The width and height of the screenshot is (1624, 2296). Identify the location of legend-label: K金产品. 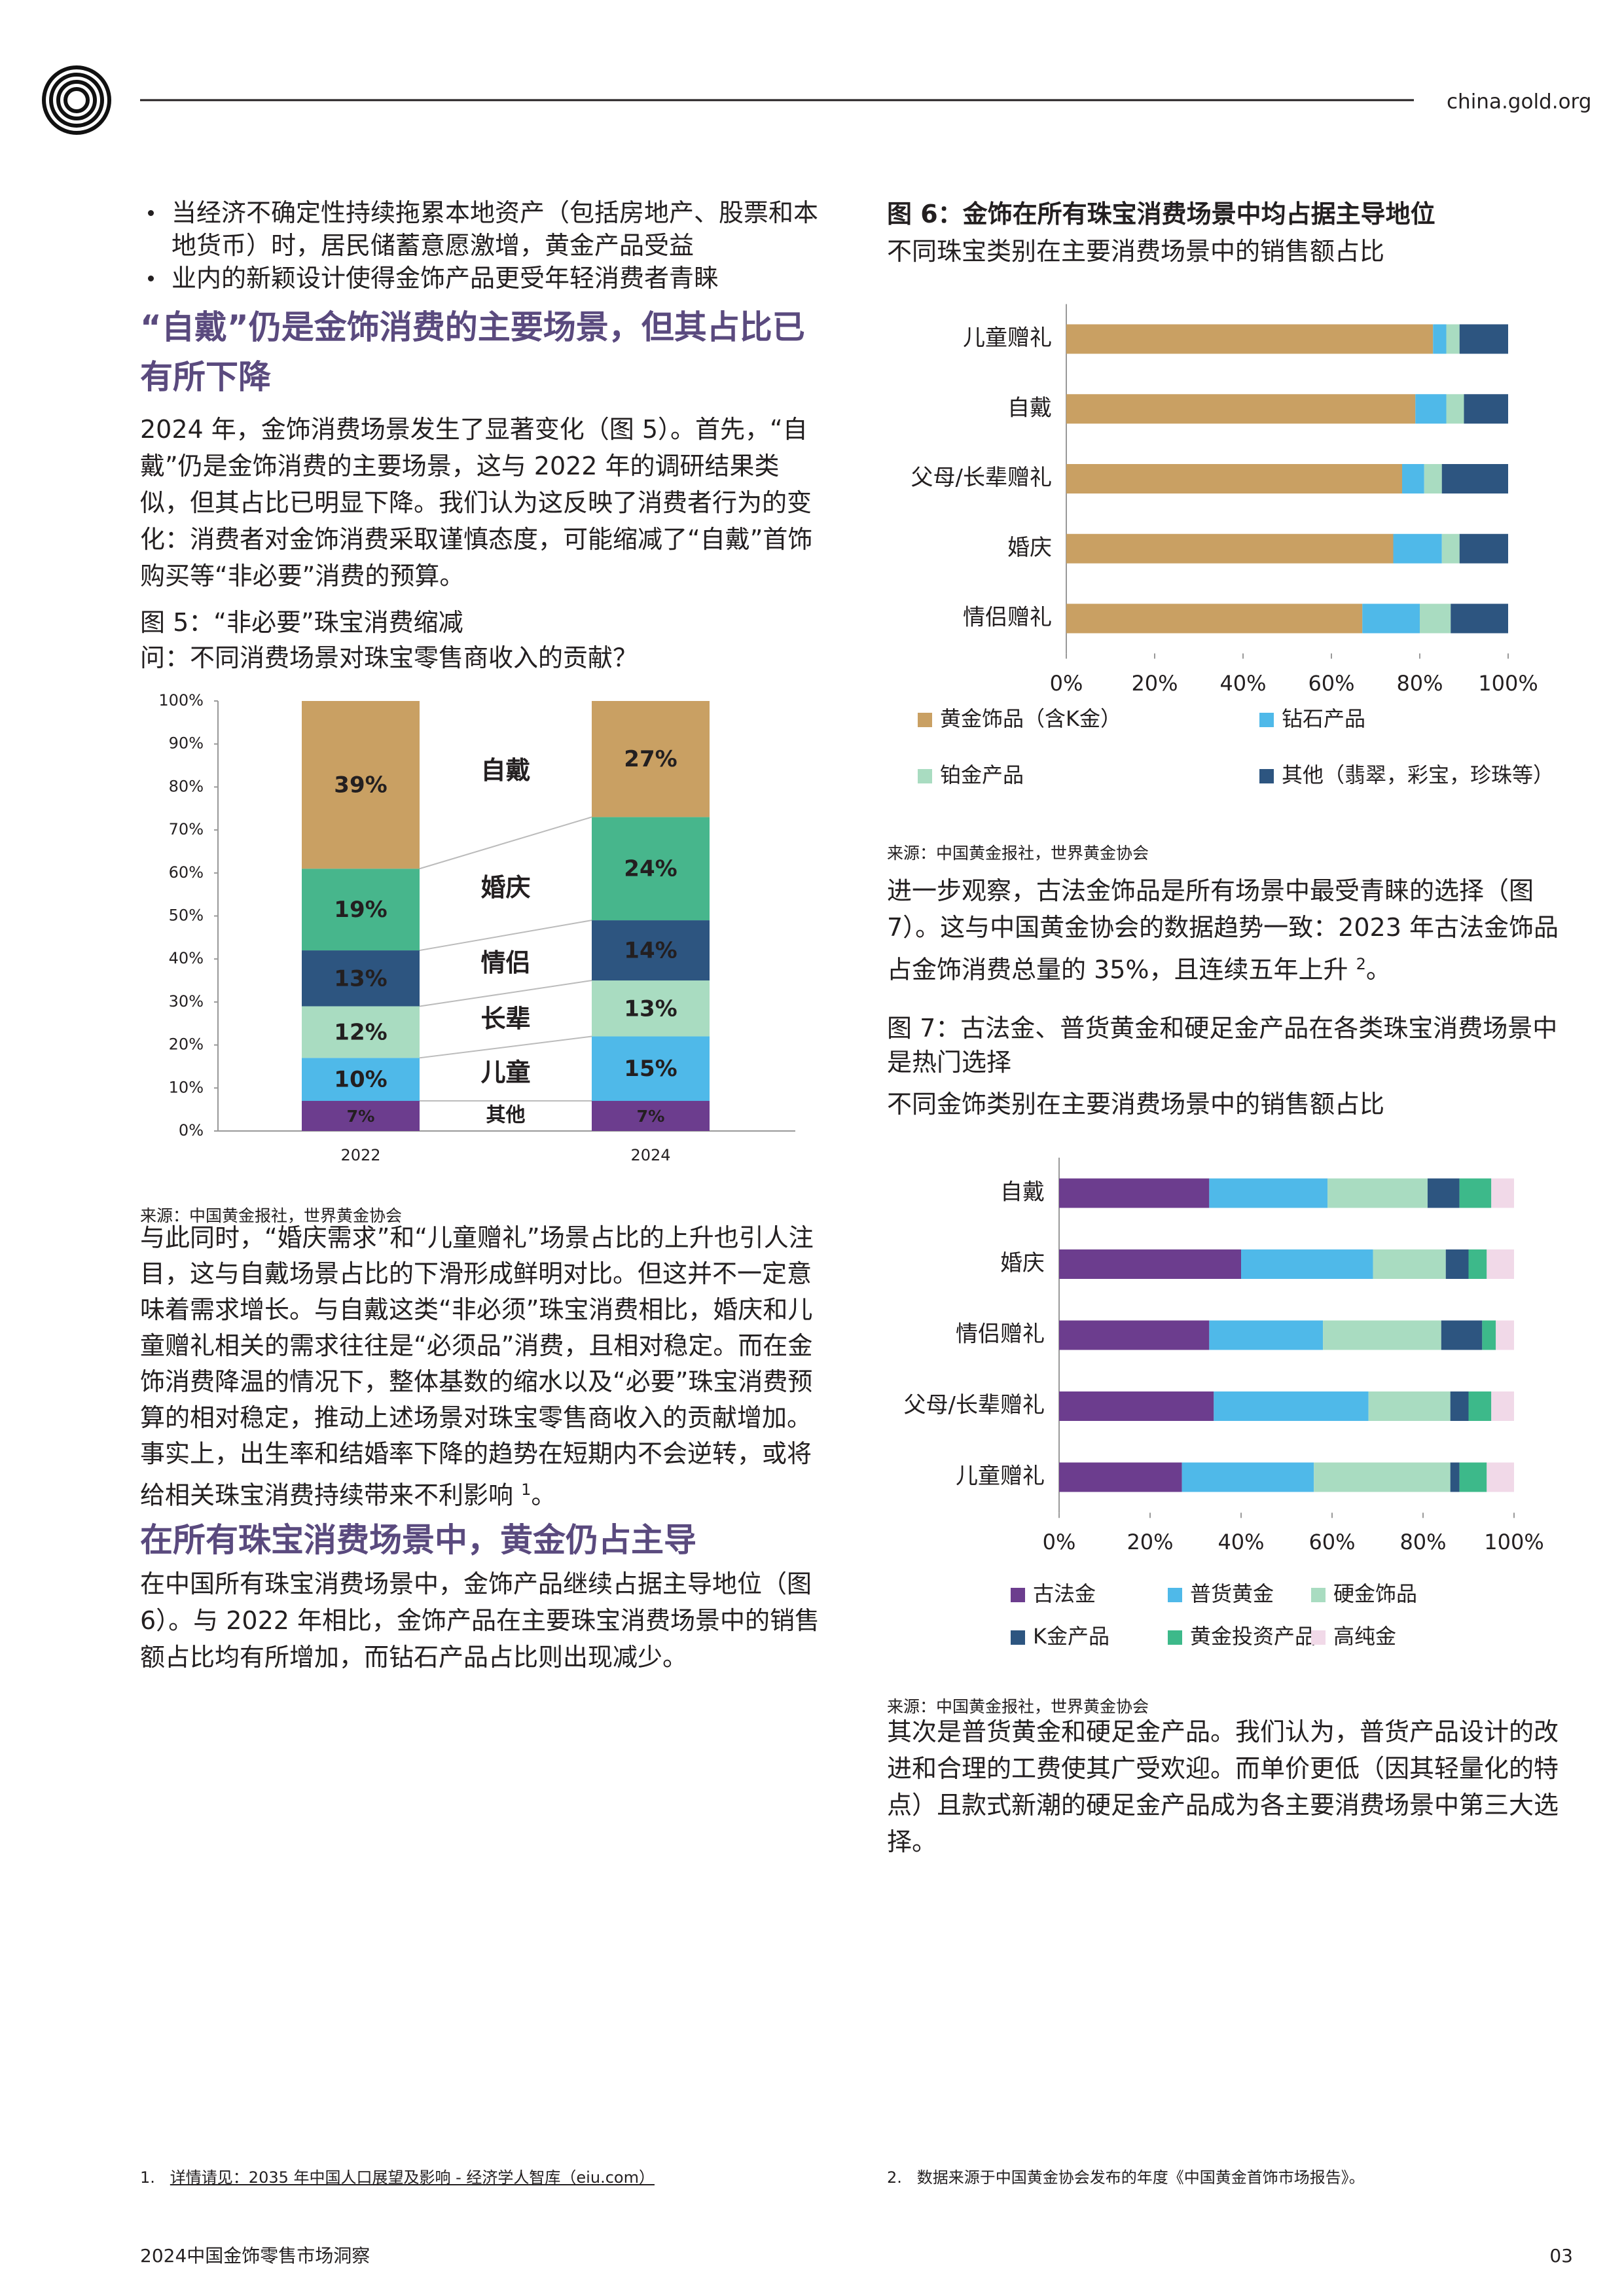
(1071, 1636).